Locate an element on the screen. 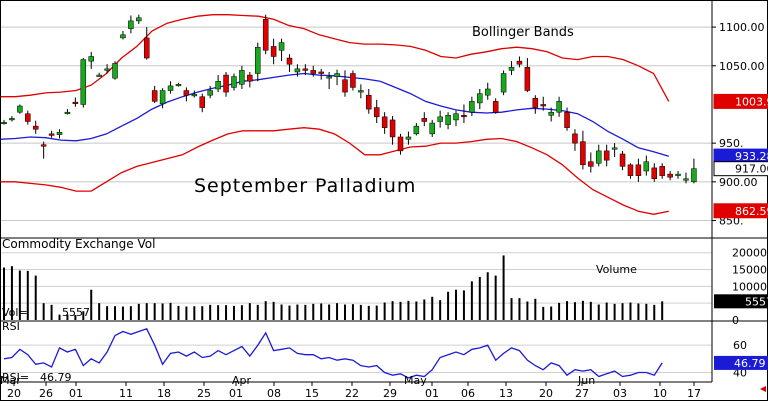  month-label: May is located at coordinates (415, 380).